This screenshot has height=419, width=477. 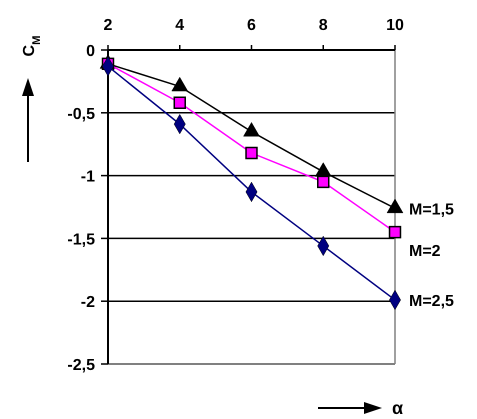 What do you see at coordinates (108, 25) in the screenshot?
I see `x-tick-label: 2` at bounding box center [108, 25].